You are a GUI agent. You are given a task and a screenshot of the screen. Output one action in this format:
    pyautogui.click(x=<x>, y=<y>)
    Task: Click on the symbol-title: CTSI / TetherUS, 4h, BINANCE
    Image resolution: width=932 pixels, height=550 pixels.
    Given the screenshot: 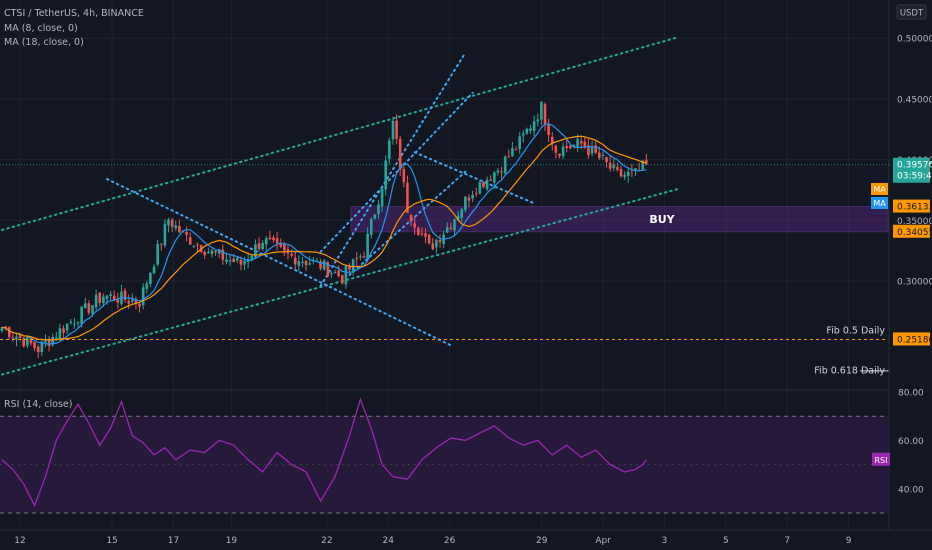 What is the action you would take?
    pyautogui.click(x=74, y=13)
    